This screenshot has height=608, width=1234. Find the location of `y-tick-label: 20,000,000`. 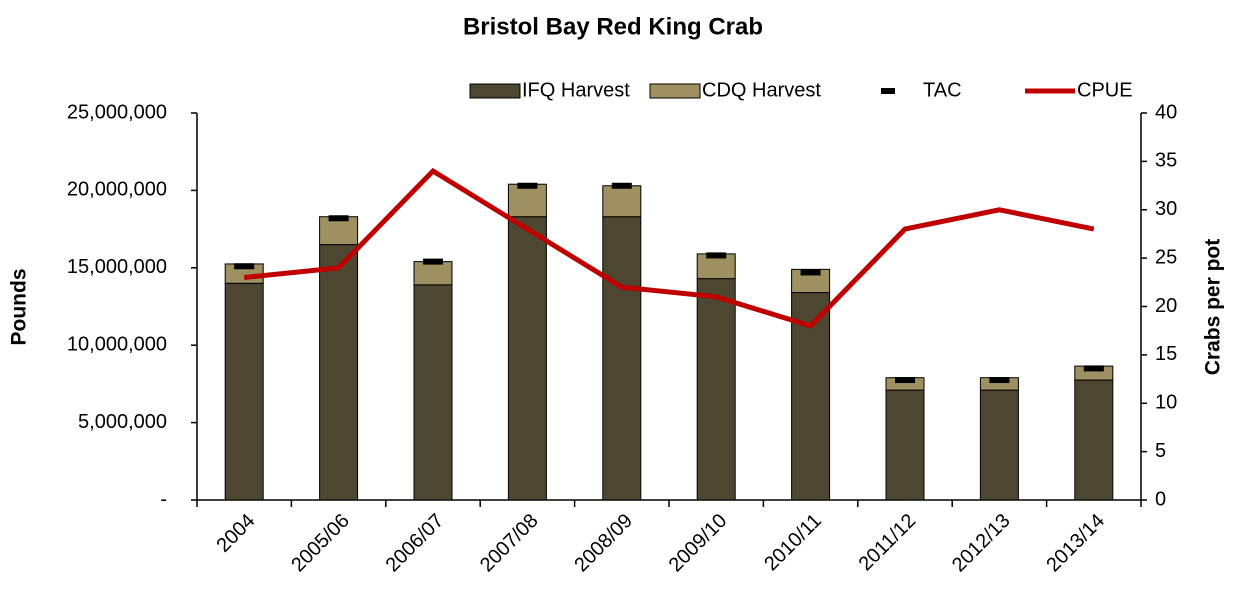

y-tick-label: 20,000,000 is located at coordinates (117, 190).